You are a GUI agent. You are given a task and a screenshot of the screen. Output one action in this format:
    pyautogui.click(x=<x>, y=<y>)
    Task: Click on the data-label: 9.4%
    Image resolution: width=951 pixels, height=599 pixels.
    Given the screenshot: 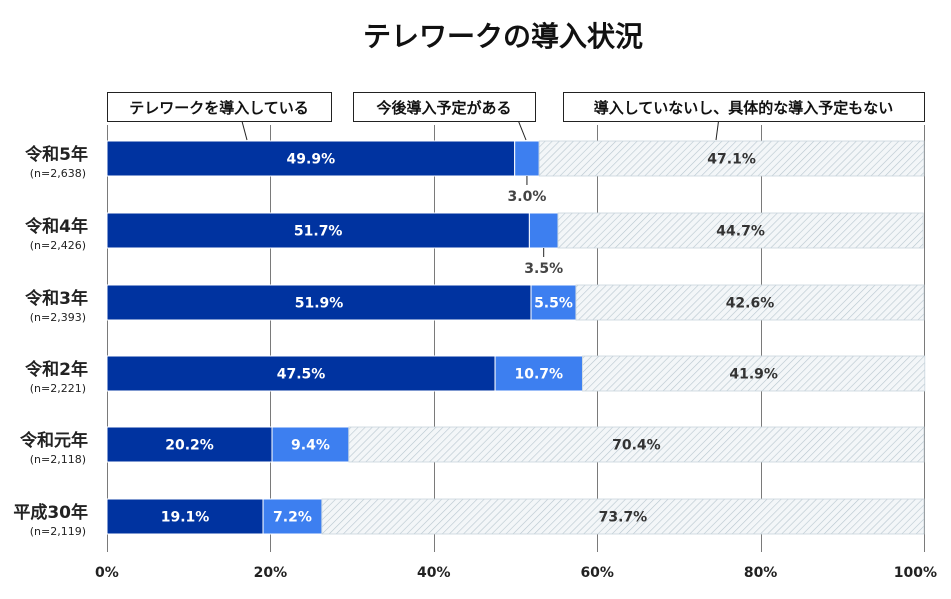 What is the action you would take?
    pyautogui.click(x=310, y=446)
    